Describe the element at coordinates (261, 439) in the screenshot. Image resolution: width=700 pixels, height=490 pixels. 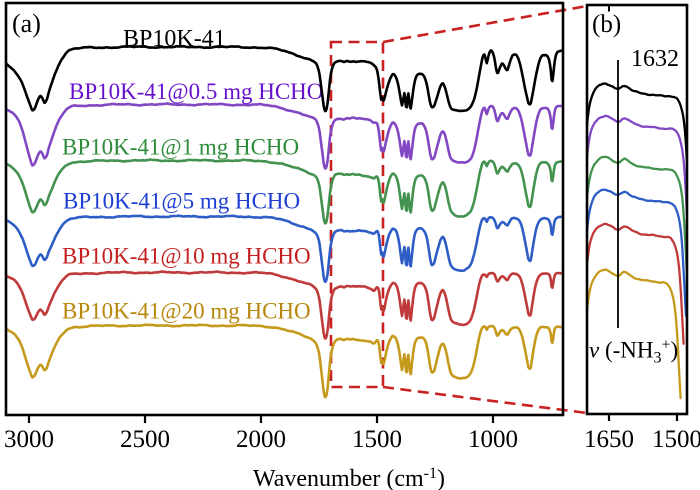
I see `svg-text: 2000` at that location.